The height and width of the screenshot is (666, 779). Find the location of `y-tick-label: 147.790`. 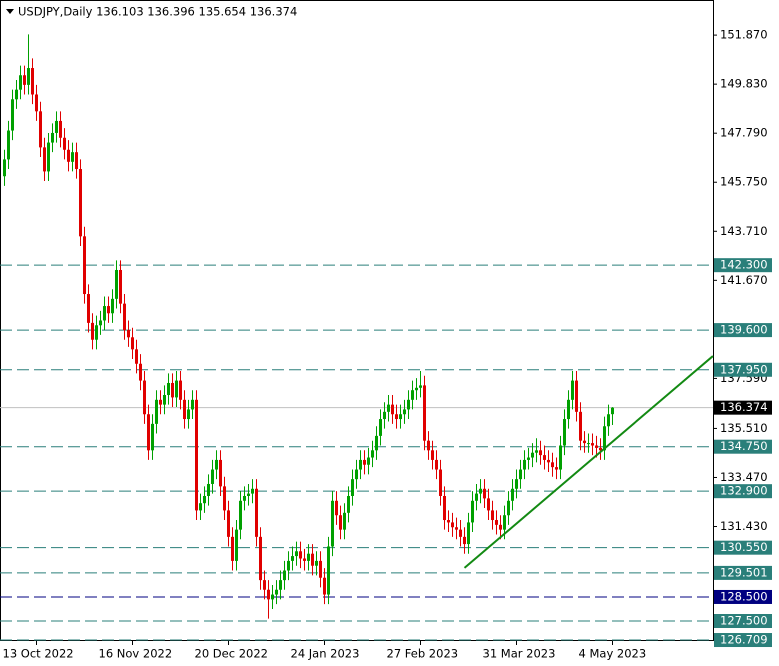

y-tick-label: 147.790 is located at coordinates (744, 133).